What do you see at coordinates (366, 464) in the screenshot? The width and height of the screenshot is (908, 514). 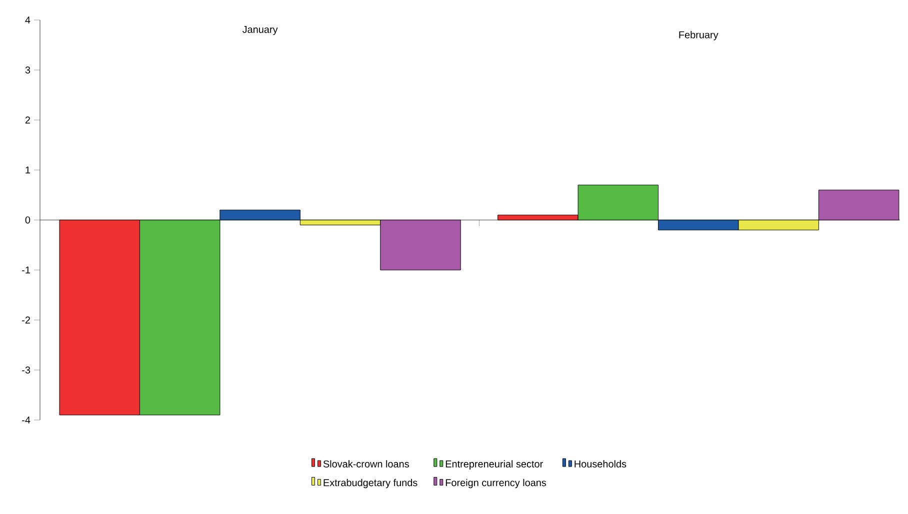 I see `legend-label: Slovak-crown loans` at bounding box center [366, 464].